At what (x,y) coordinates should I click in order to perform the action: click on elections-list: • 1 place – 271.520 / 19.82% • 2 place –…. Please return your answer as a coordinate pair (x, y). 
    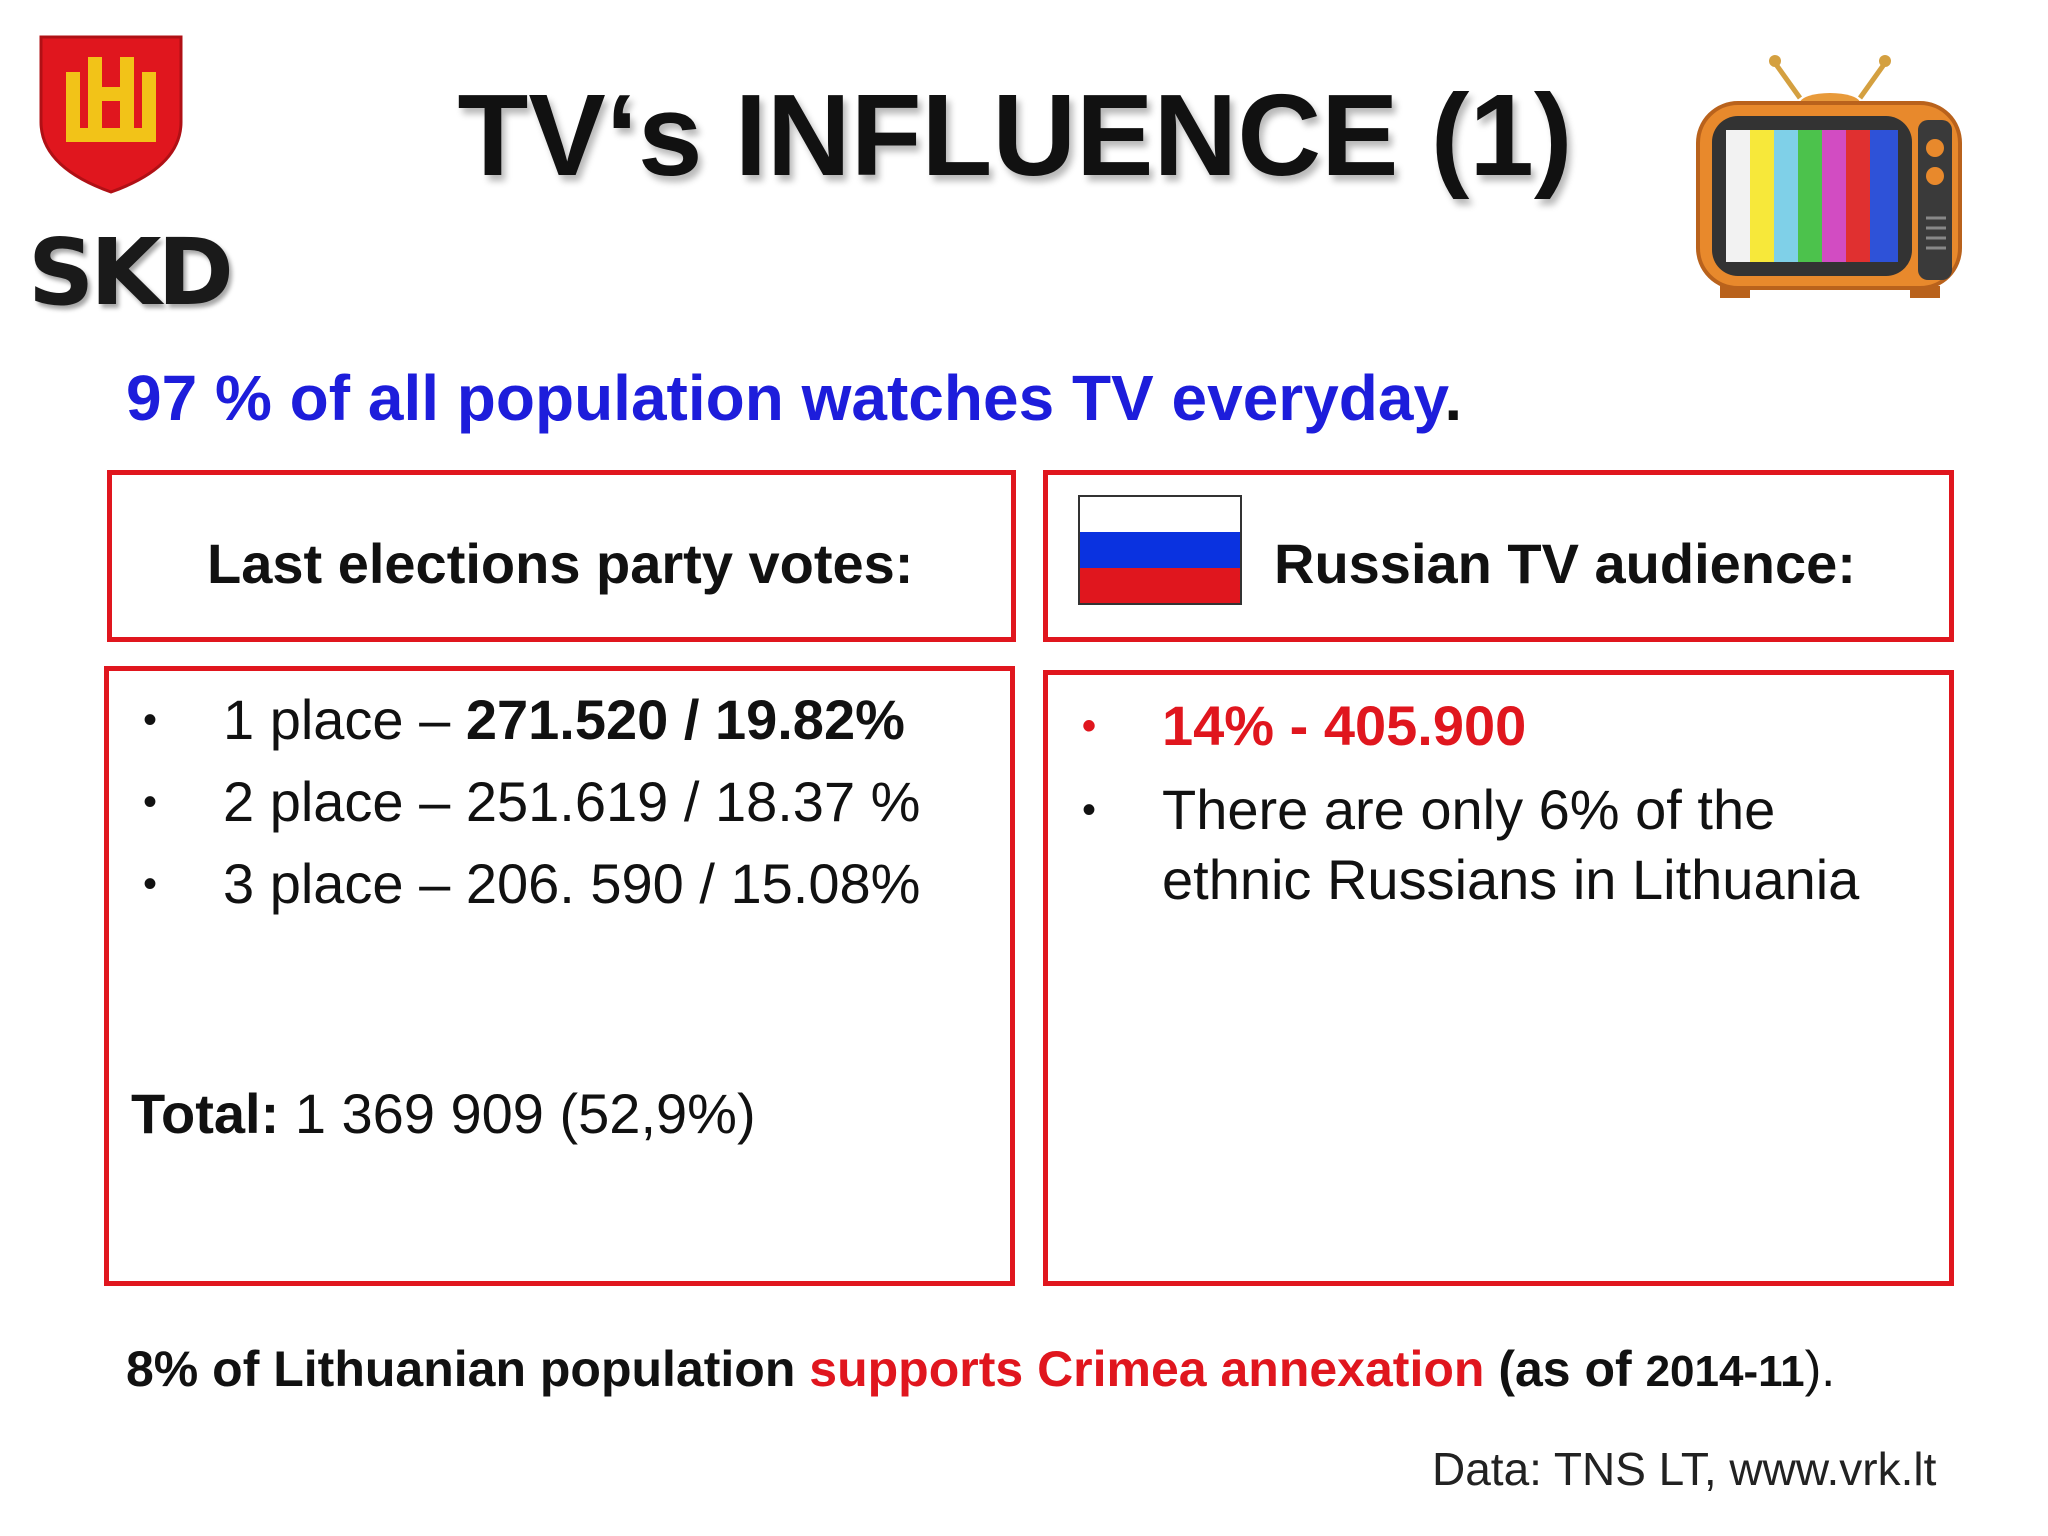
    Looking at the image, I should click on (523, 802).